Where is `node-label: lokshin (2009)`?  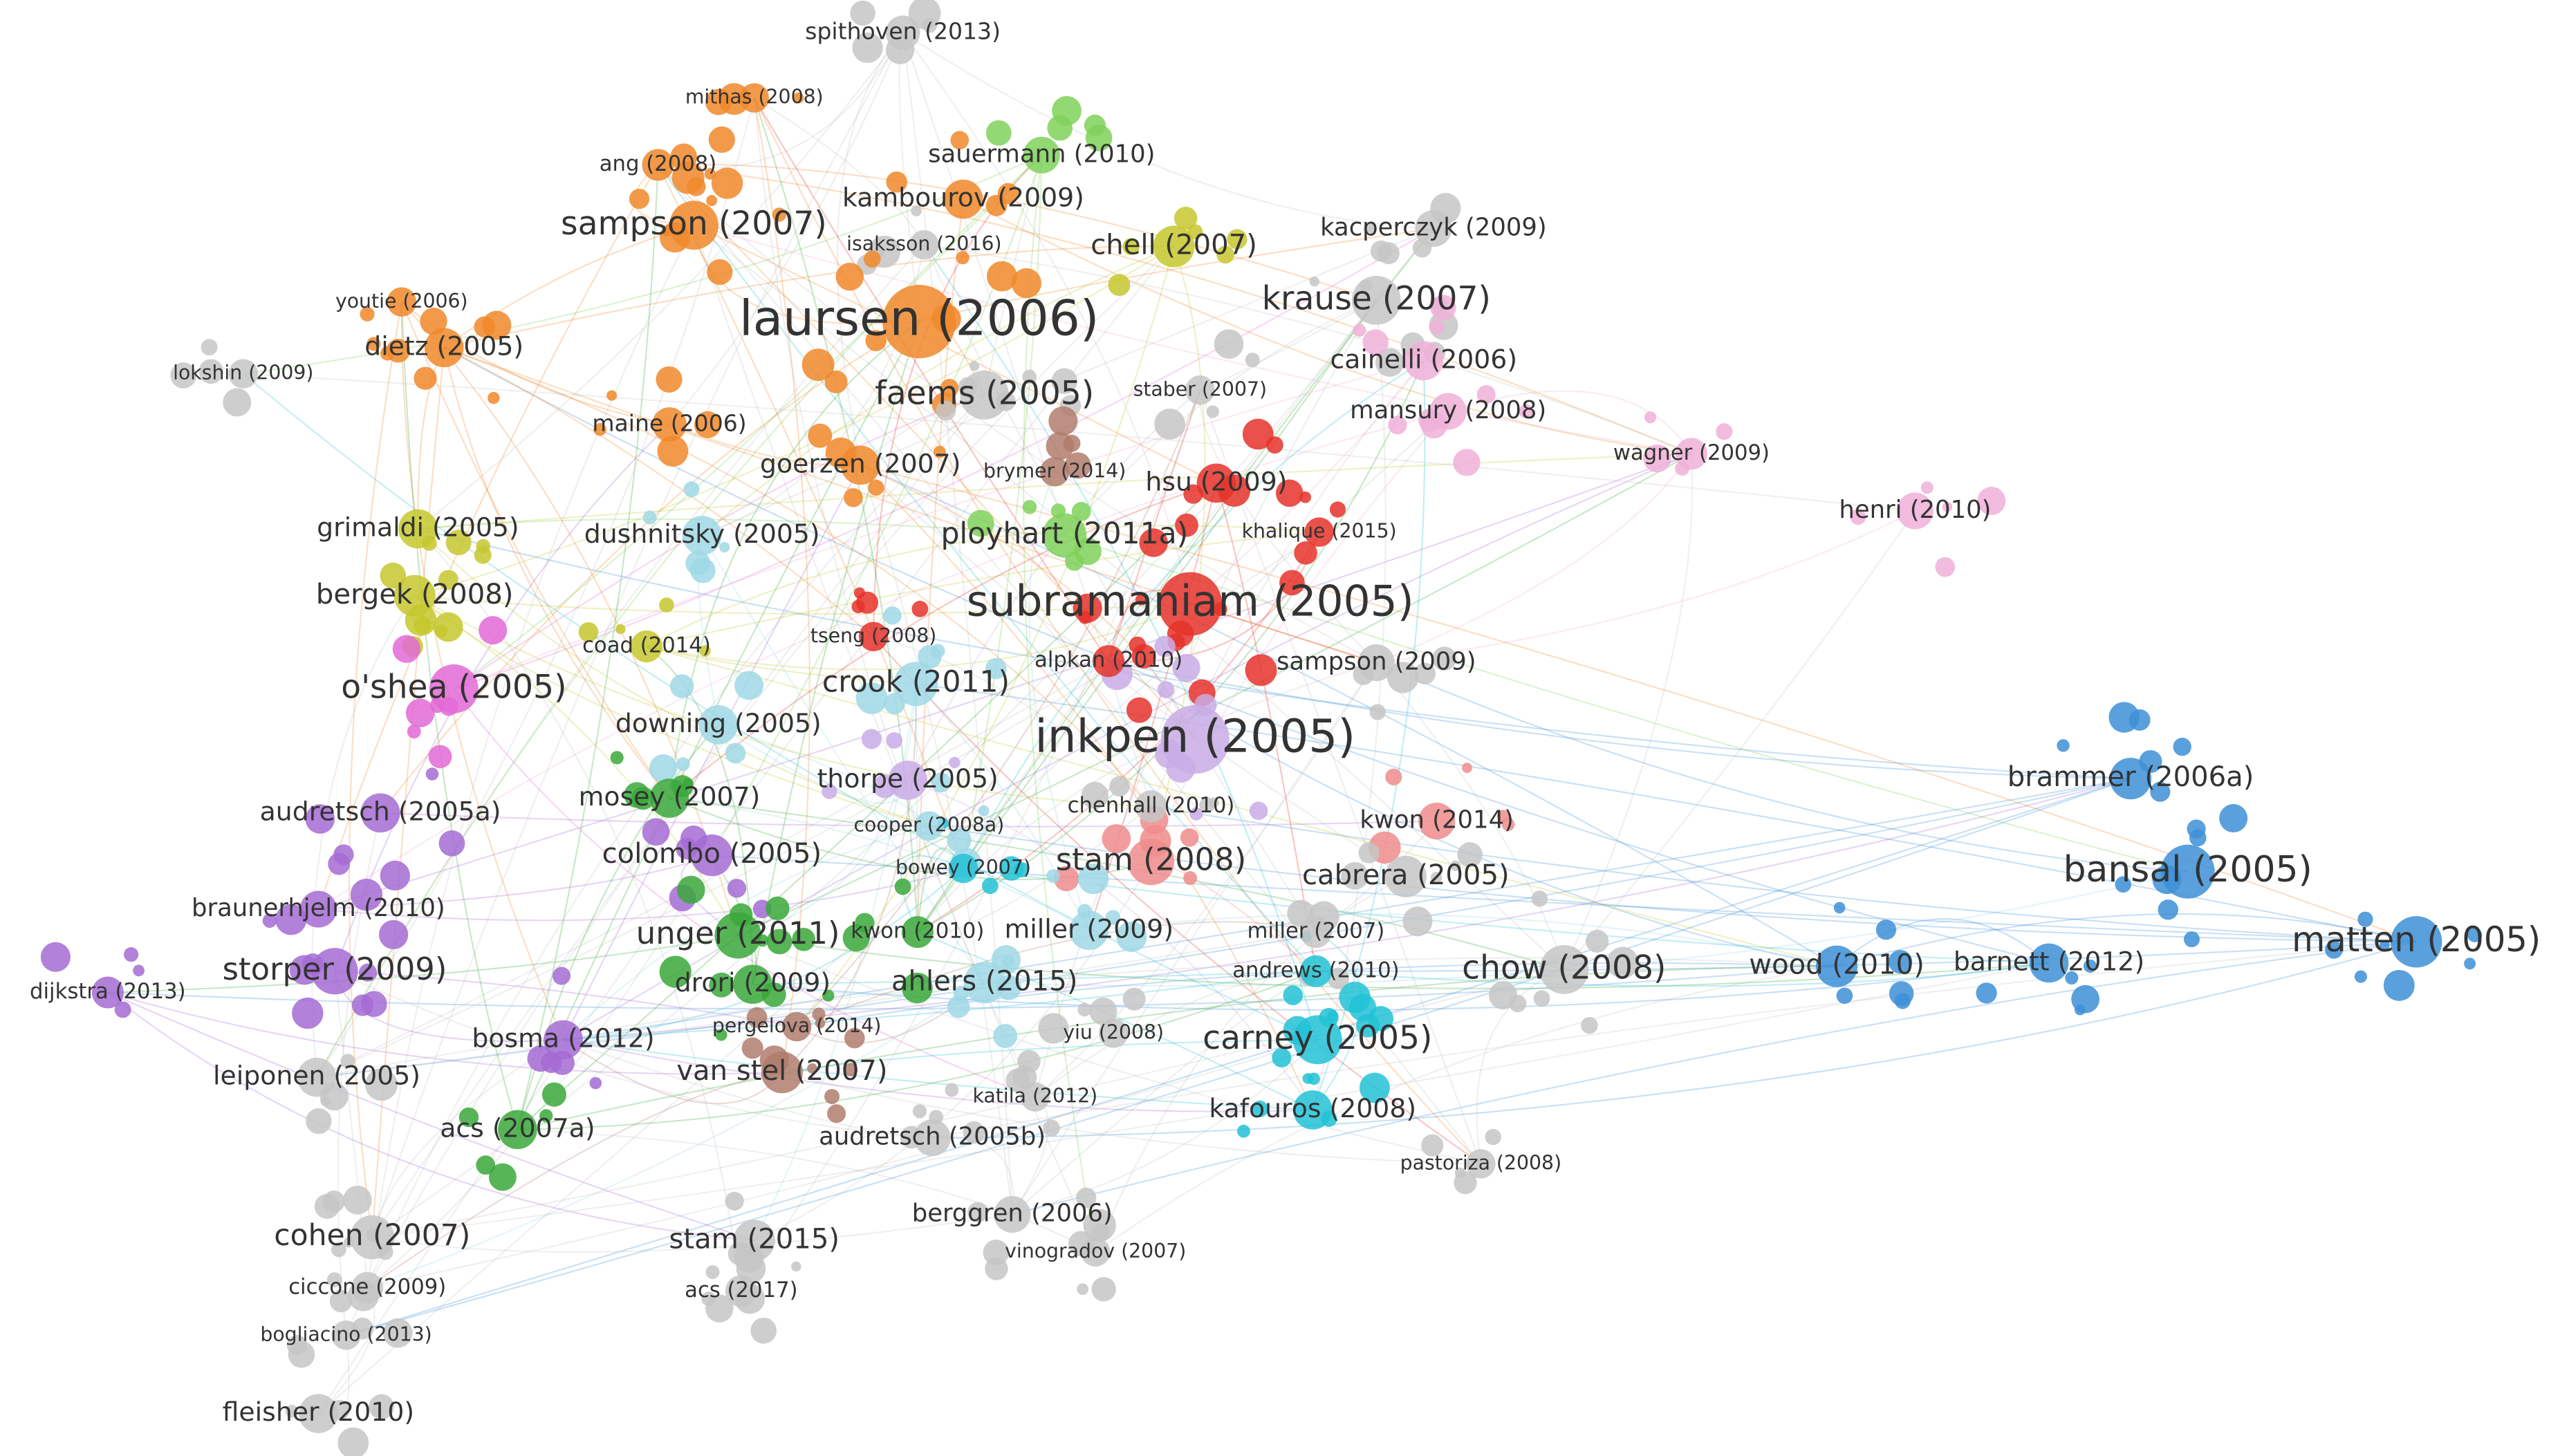 node-label: lokshin (2009) is located at coordinates (243, 373).